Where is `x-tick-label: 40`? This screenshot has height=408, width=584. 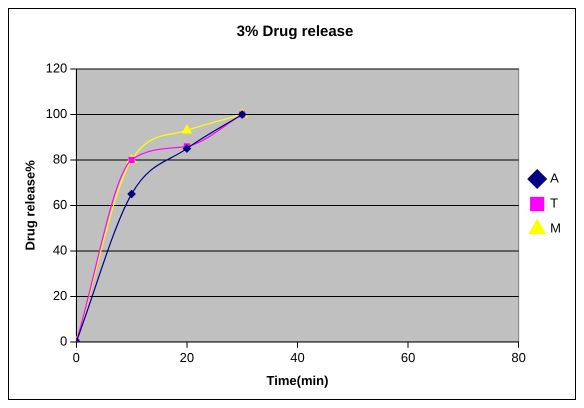 x-tick-label: 40 is located at coordinates (297, 358).